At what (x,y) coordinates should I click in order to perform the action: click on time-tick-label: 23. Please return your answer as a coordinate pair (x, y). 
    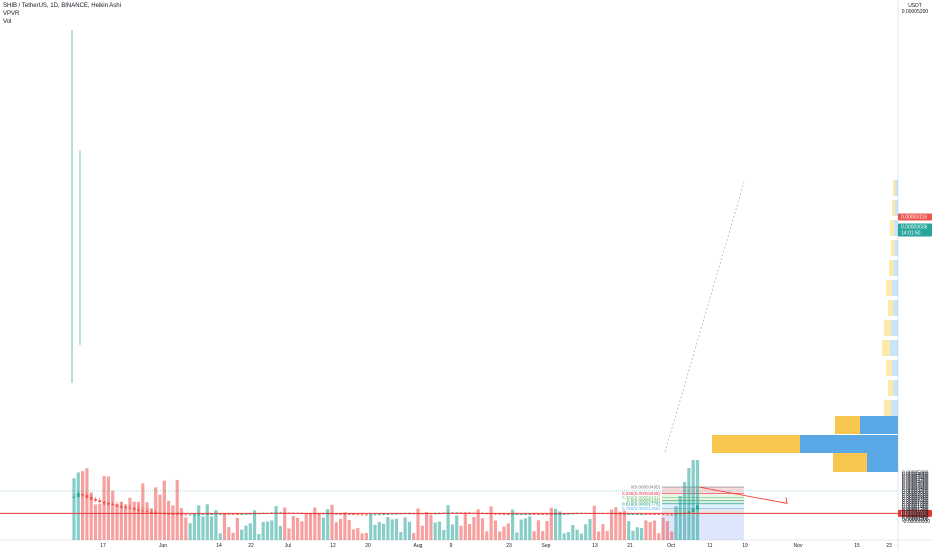
    Looking at the image, I should click on (889, 546).